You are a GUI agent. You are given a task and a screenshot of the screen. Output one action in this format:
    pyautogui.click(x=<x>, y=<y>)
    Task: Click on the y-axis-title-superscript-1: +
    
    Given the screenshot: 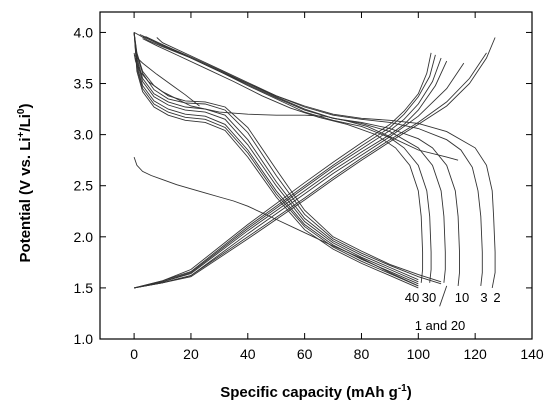 What is the action you would take?
    pyautogui.click(x=21, y=134)
    